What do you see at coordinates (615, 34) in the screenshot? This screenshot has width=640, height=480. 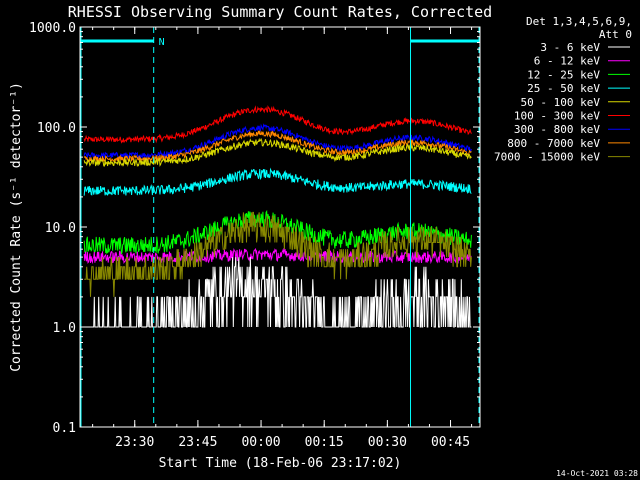 I see `legend-header-attenuator: Att 0` at bounding box center [615, 34].